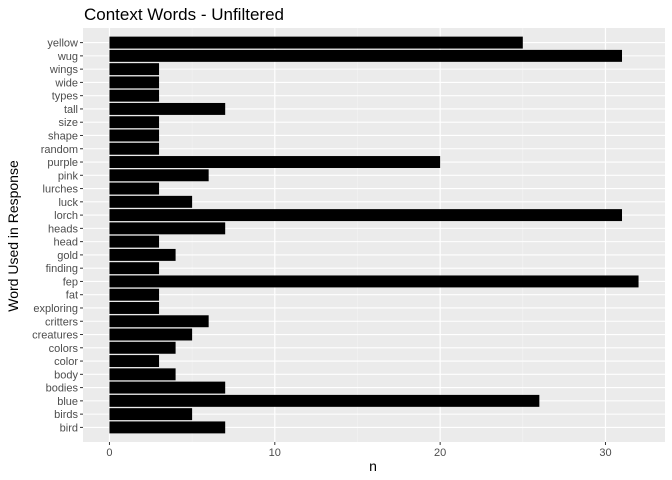 The width and height of the screenshot is (672, 480). What do you see at coordinates (64, 70) in the screenshot?
I see `y-tick-label: wings` at bounding box center [64, 70].